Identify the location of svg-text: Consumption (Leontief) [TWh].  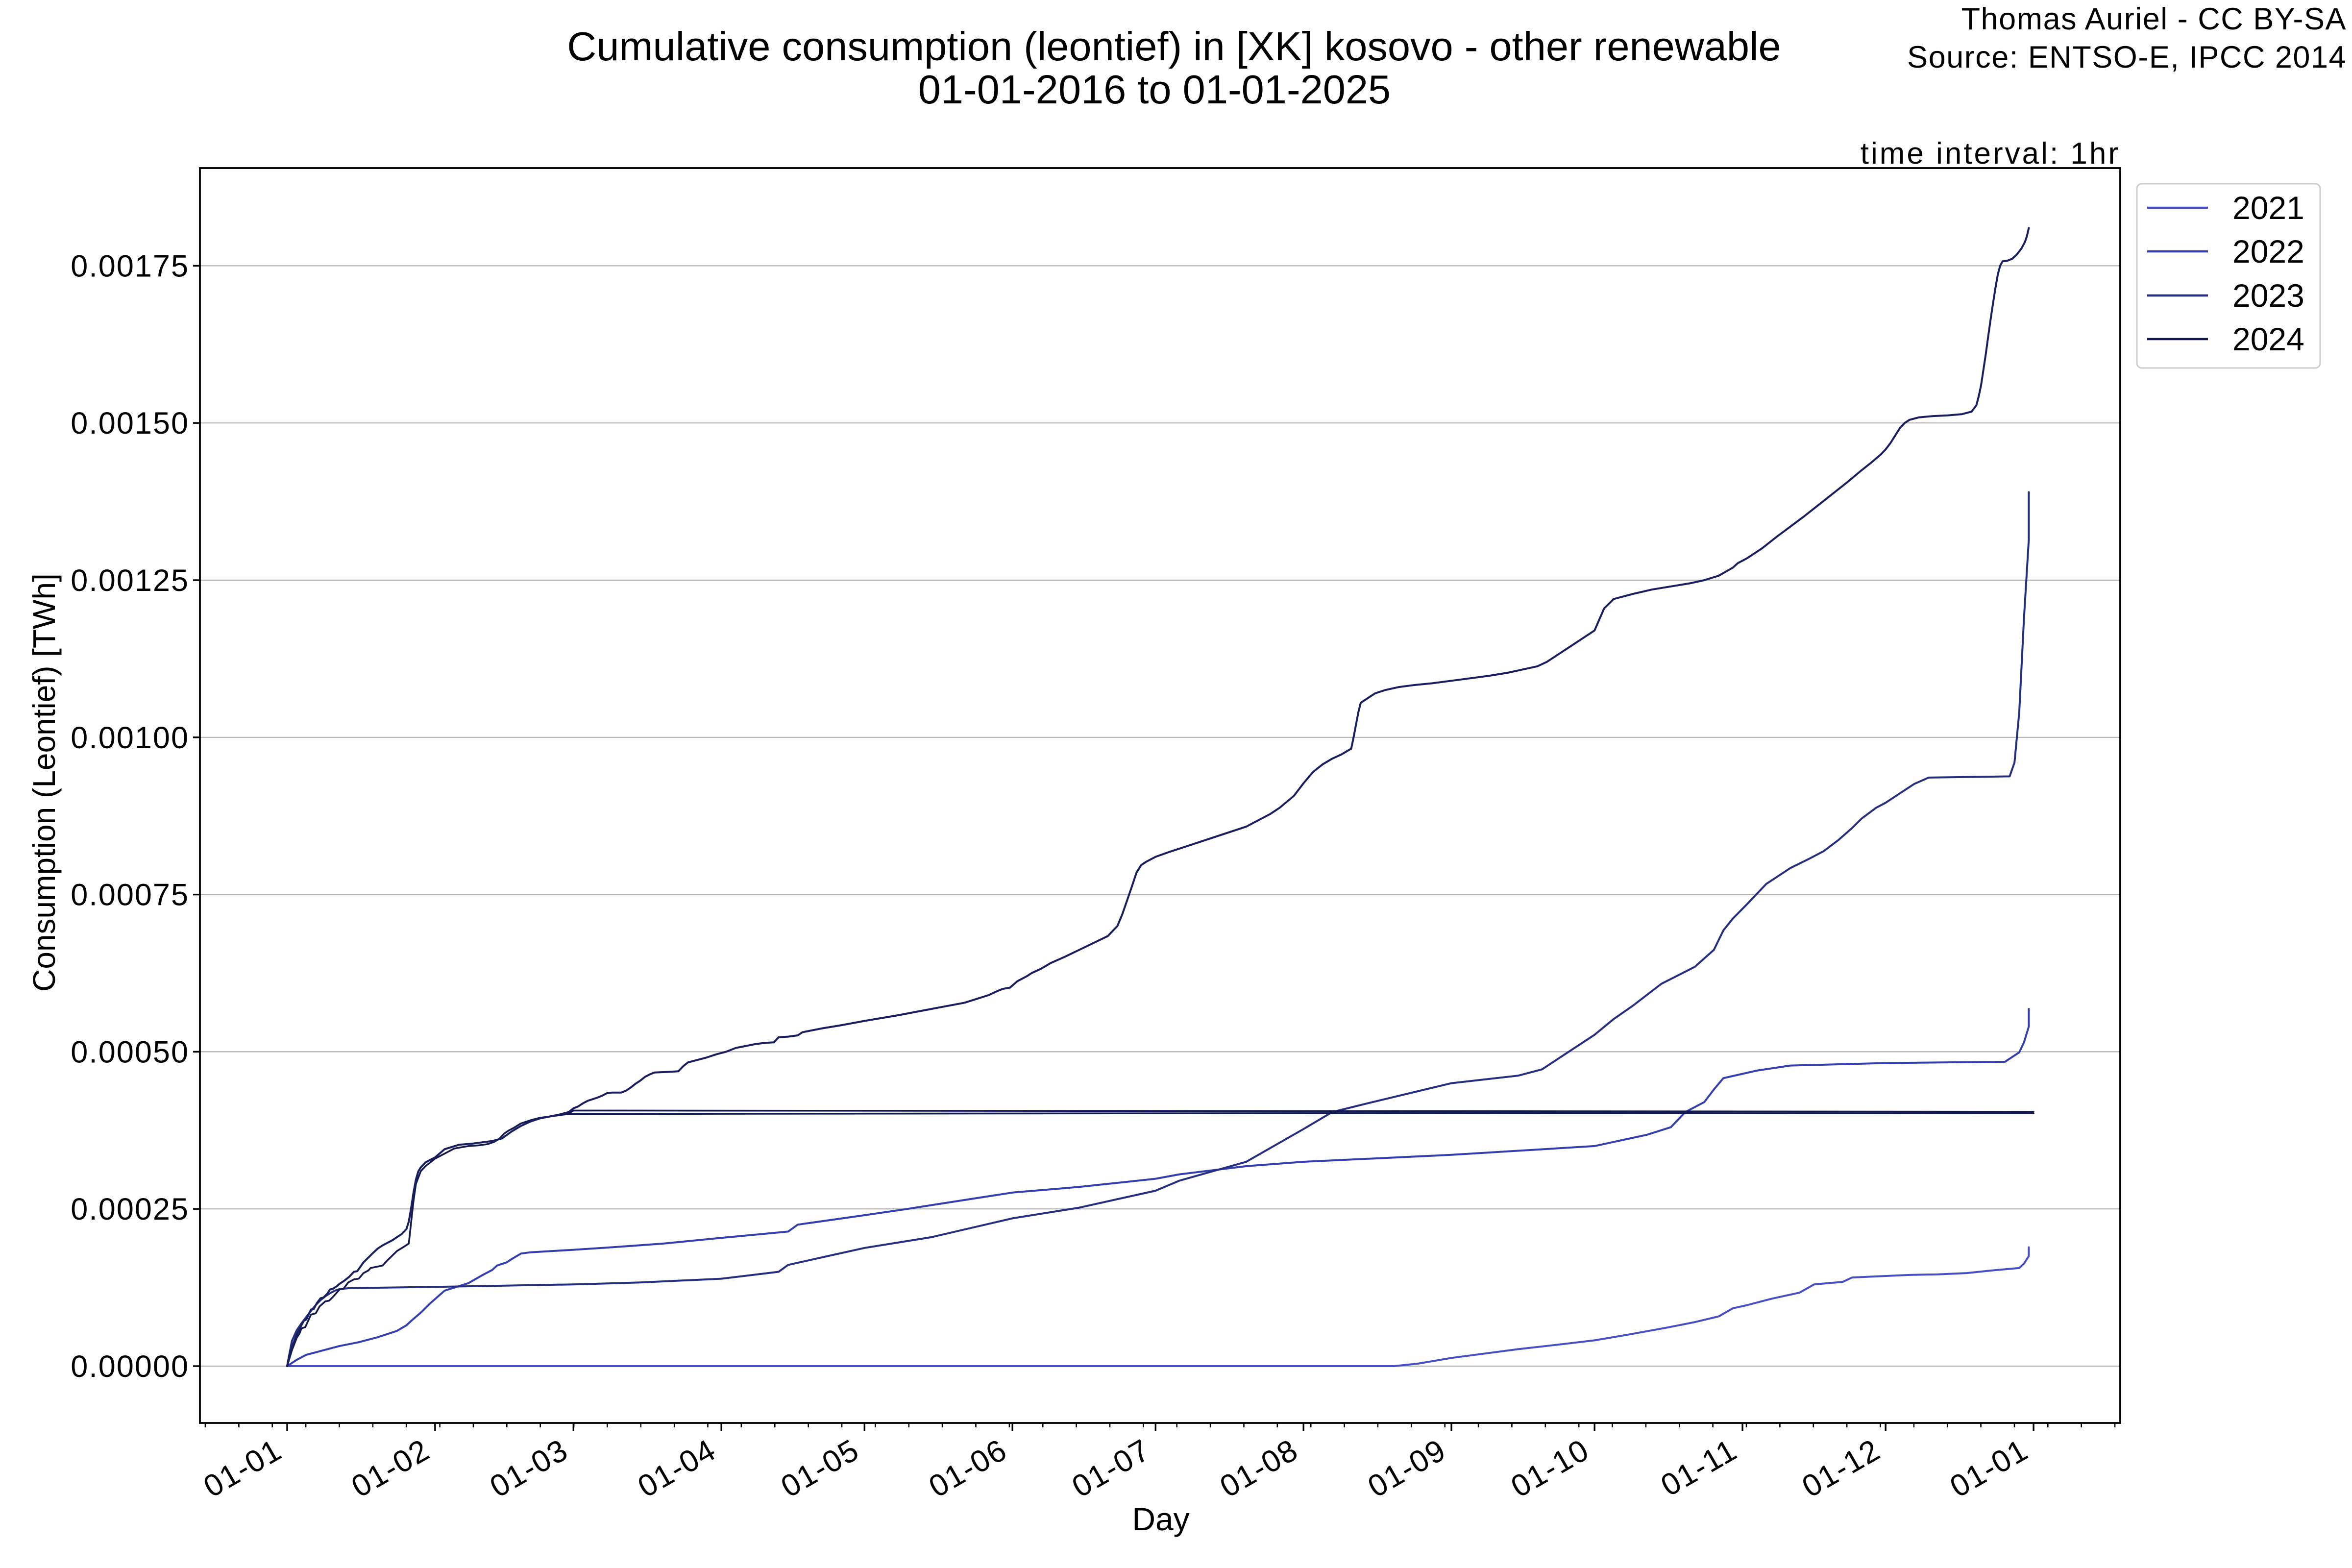
(44, 782).